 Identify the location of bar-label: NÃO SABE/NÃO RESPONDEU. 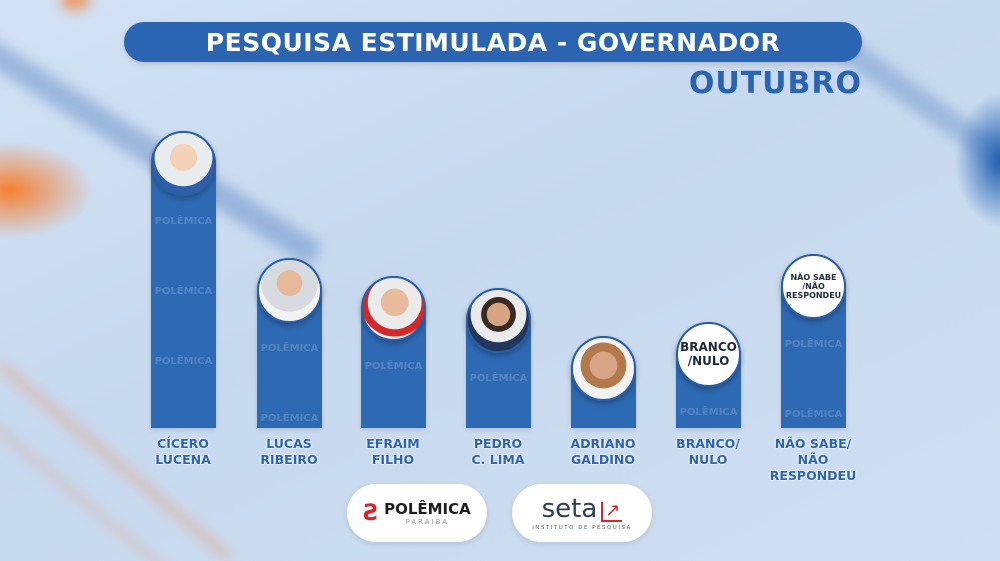
(813, 460).